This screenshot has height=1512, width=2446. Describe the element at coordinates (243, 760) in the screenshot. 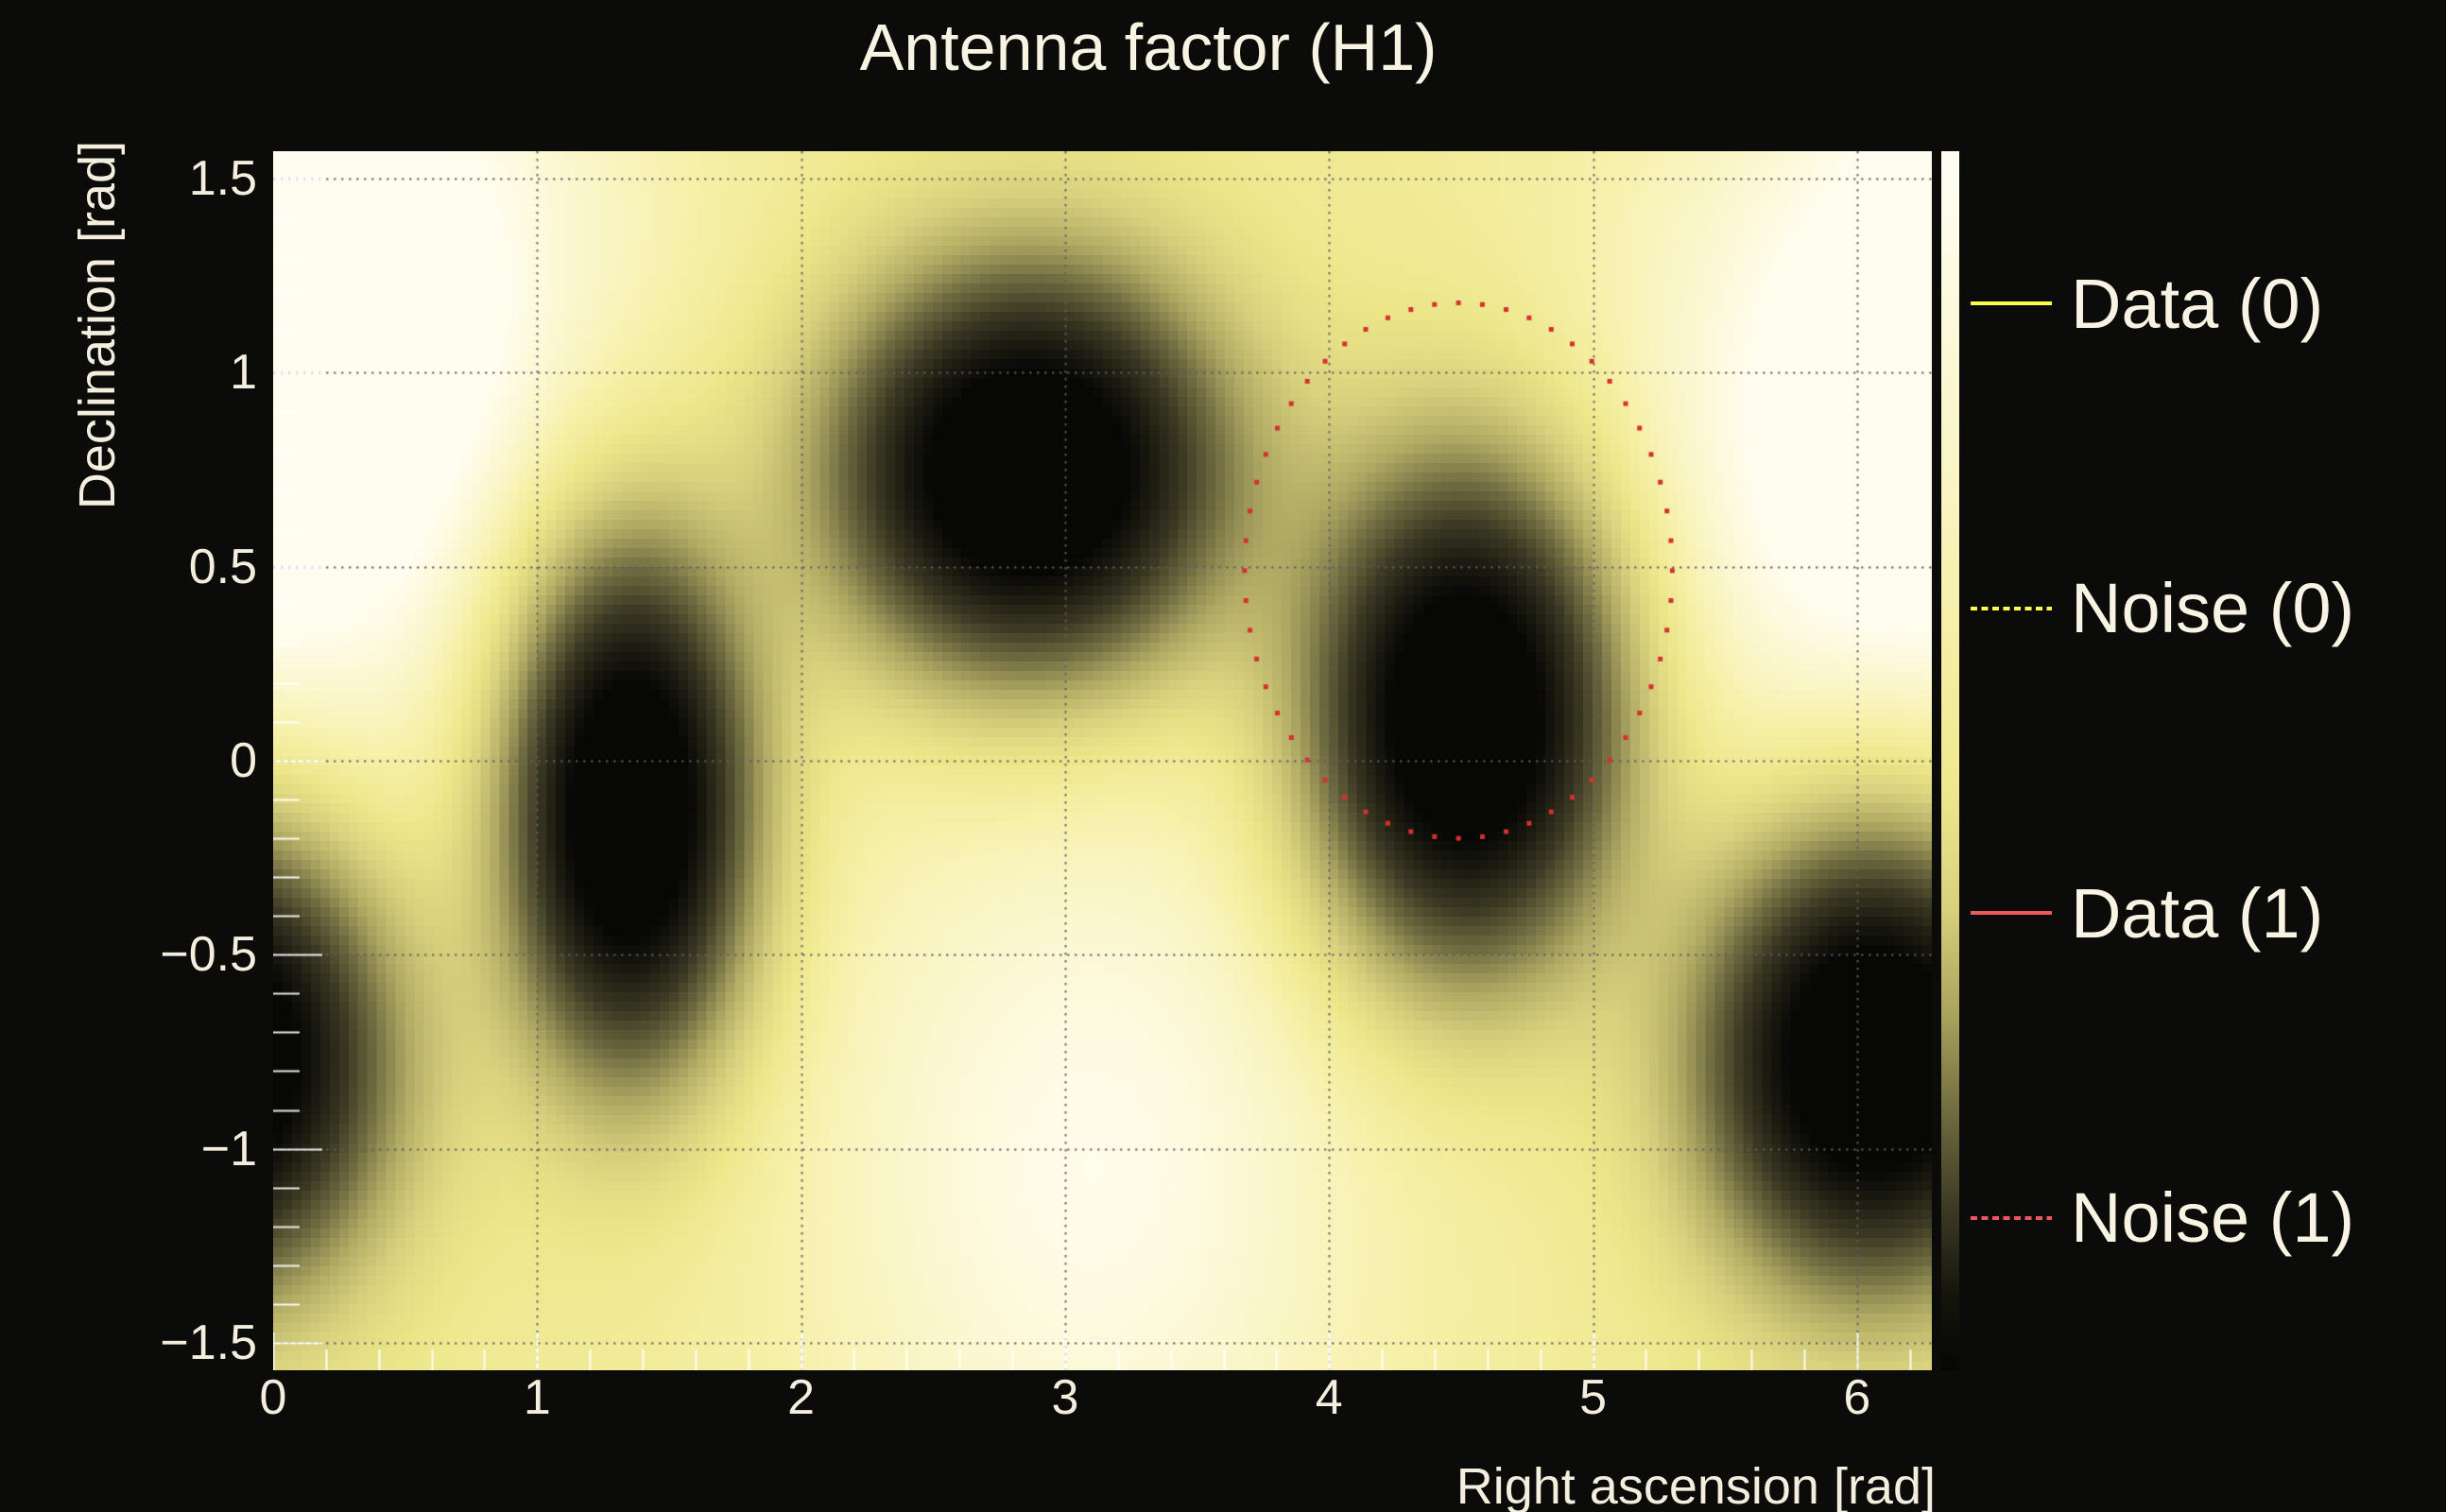

I see `y-tick-label-0: 0` at that location.